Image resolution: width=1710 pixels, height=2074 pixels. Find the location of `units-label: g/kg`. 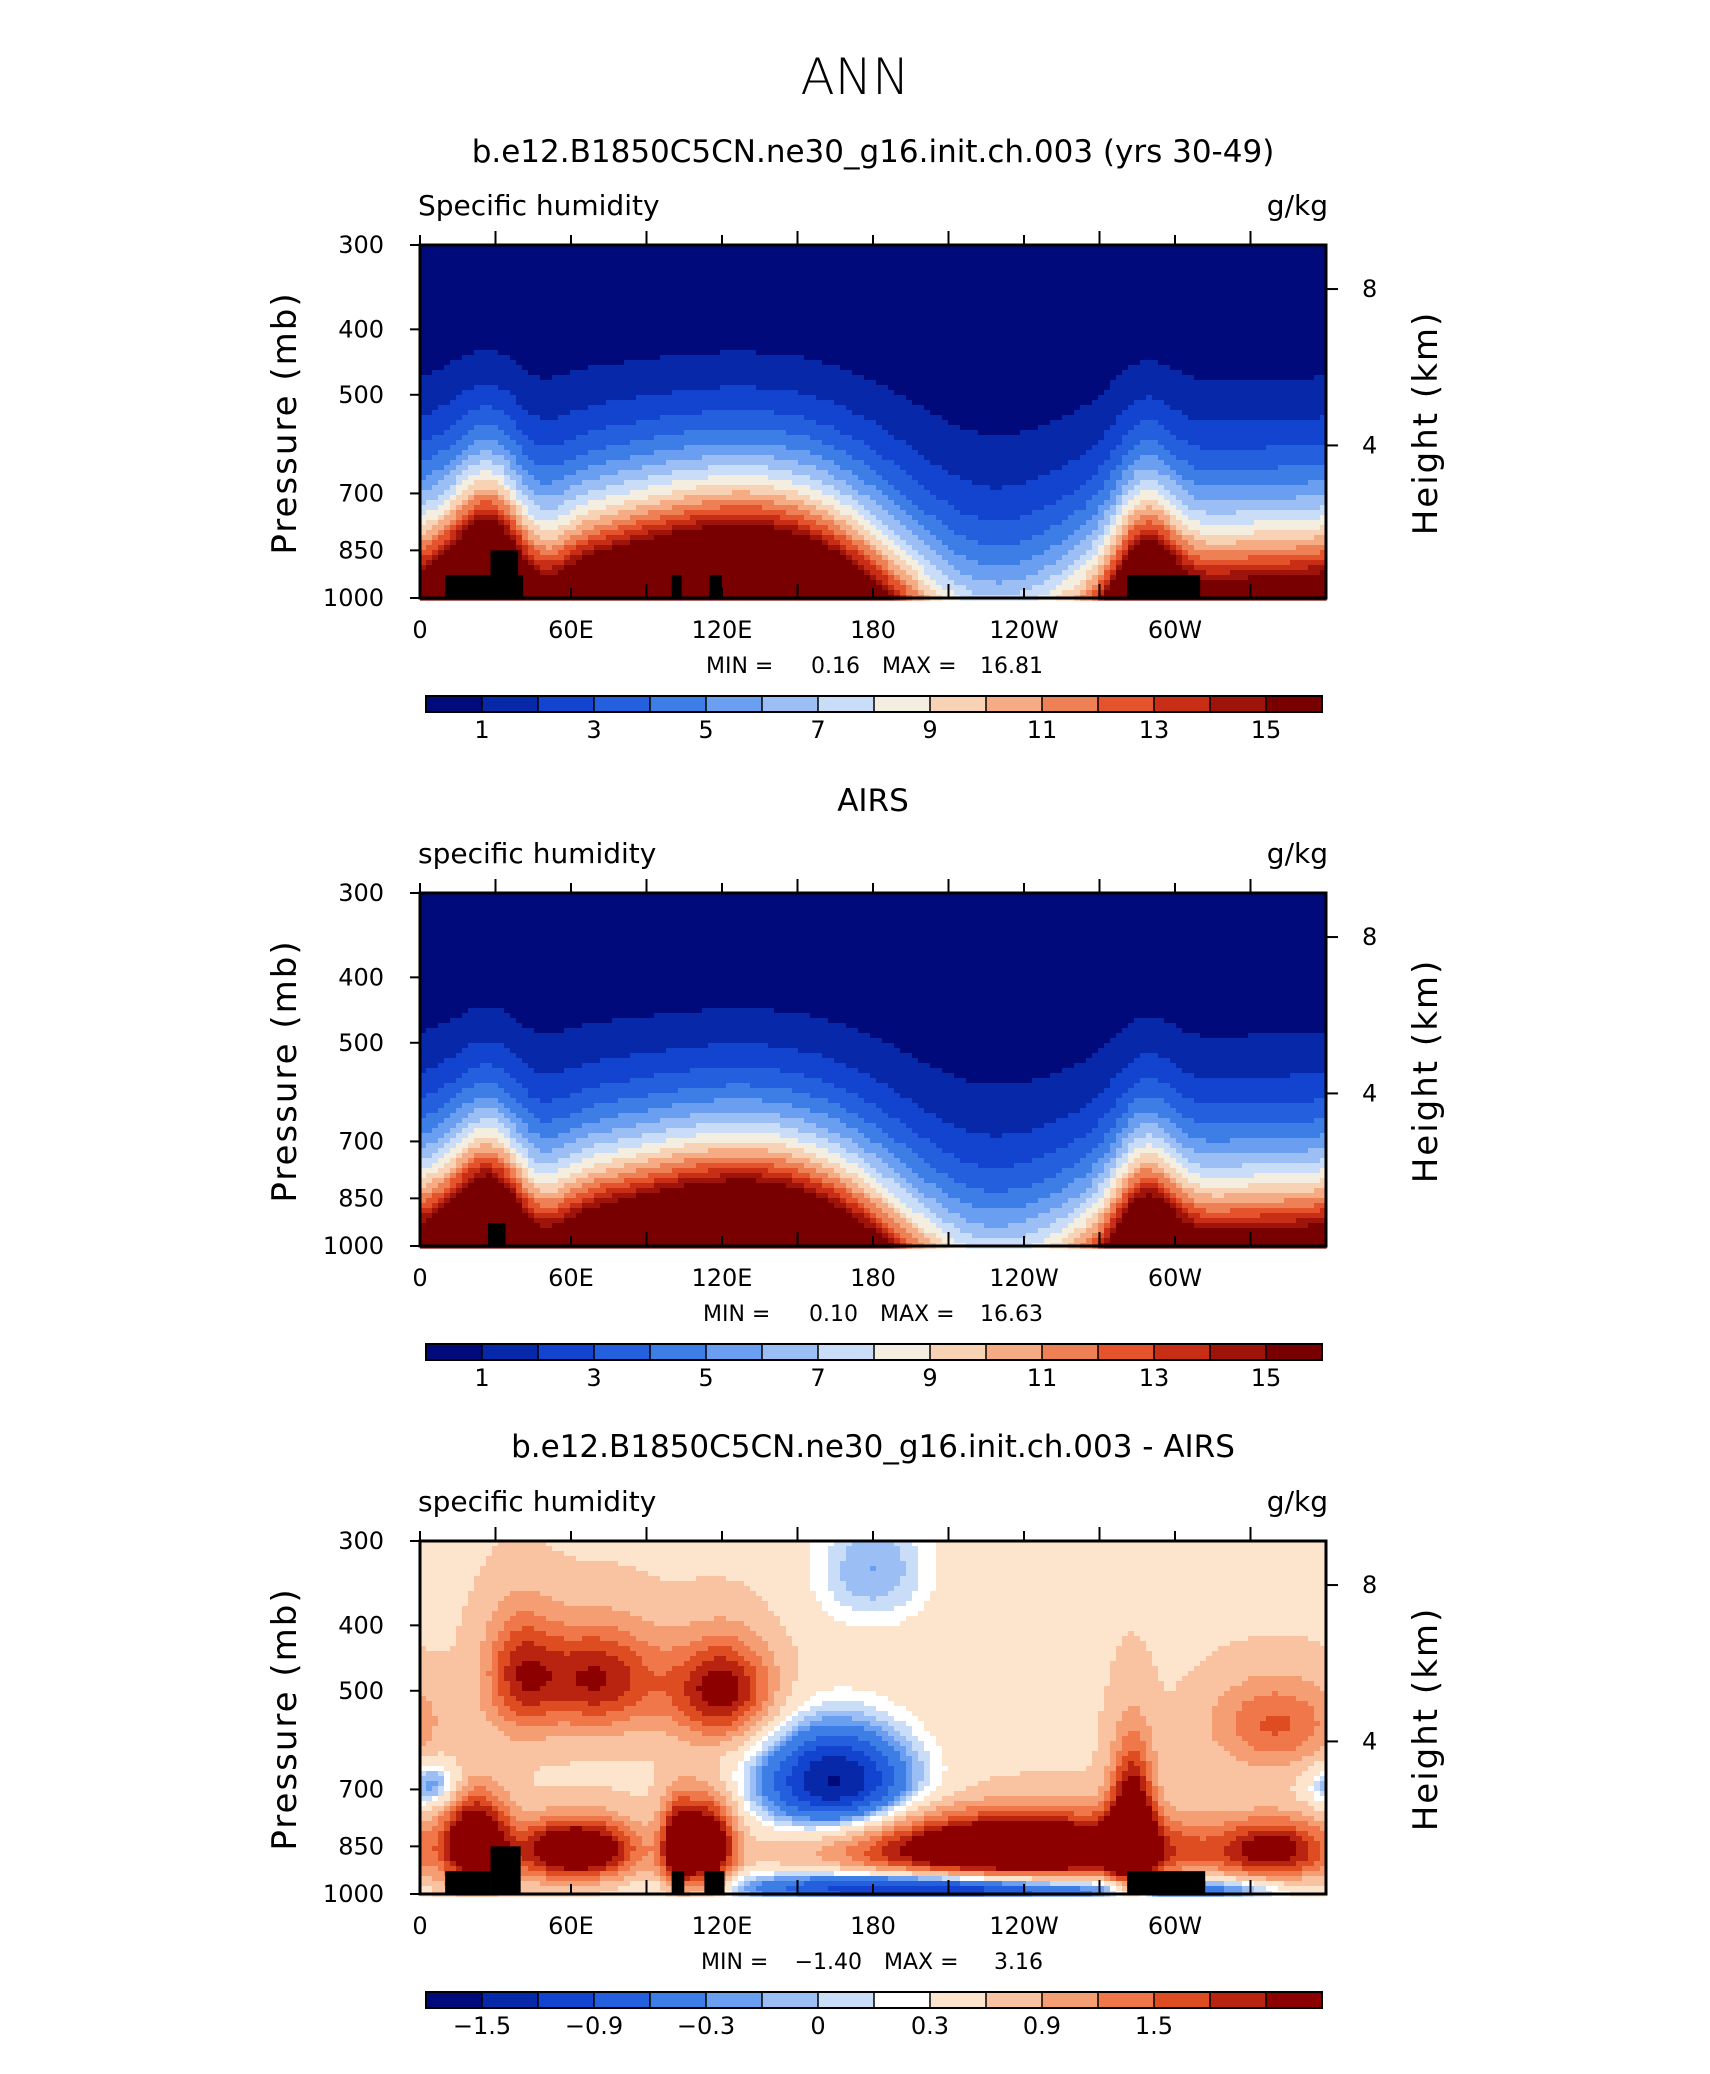

units-label: g/kg is located at coordinates (1297, 853).